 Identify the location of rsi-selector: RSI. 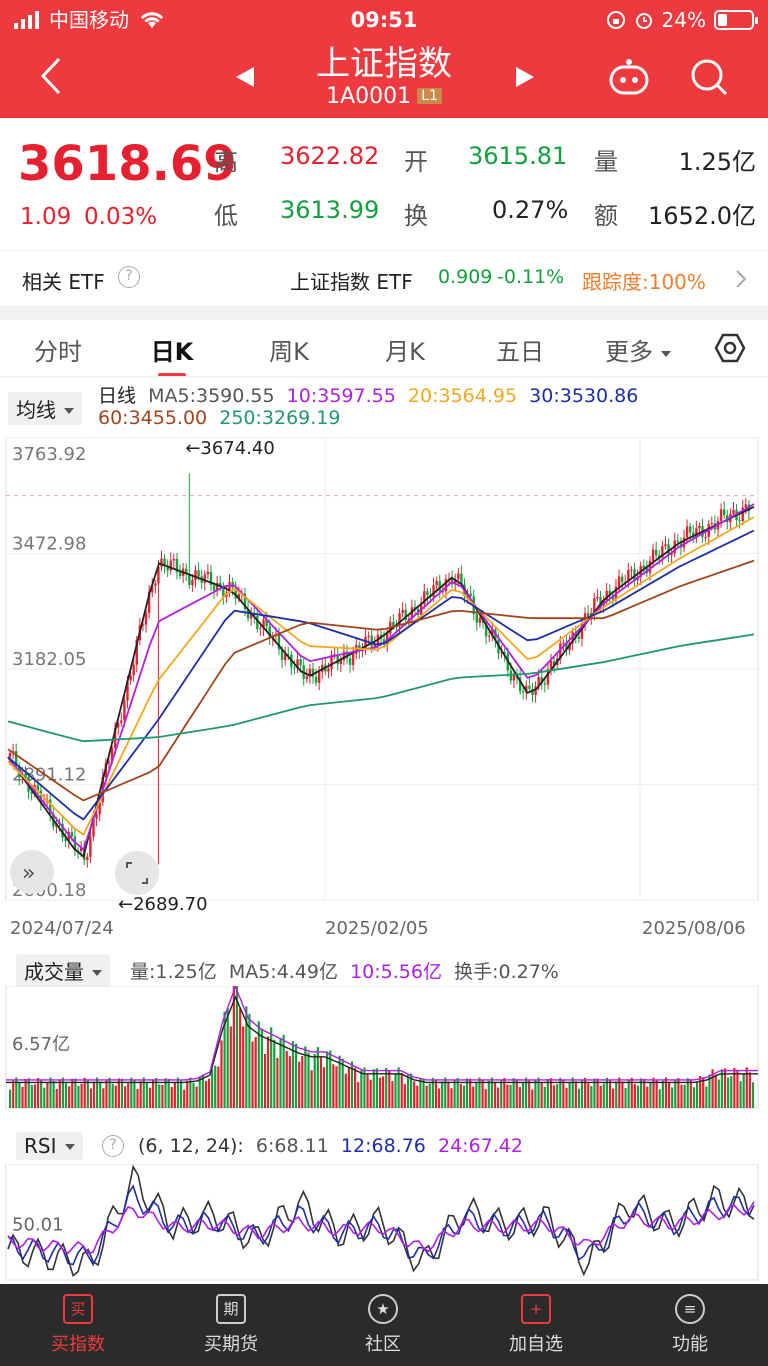
(49, 1146).